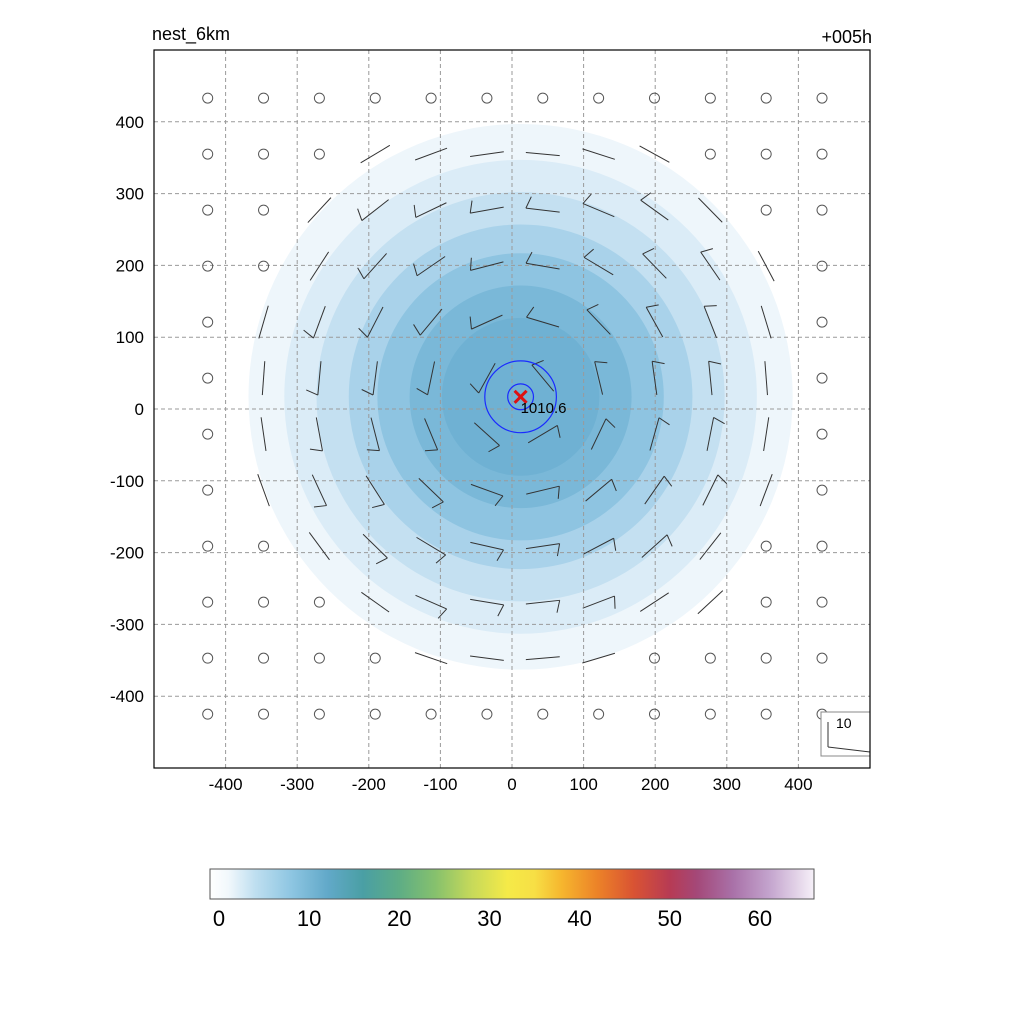  Describe the element at coordinates (844, 723) in the screenshot. I see `vector-key-label: 10` at that location.